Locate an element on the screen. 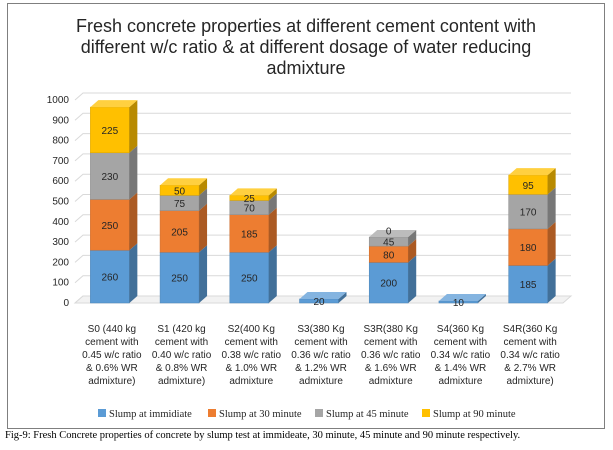  data-label: 20 is located at coordinates (319, 302).